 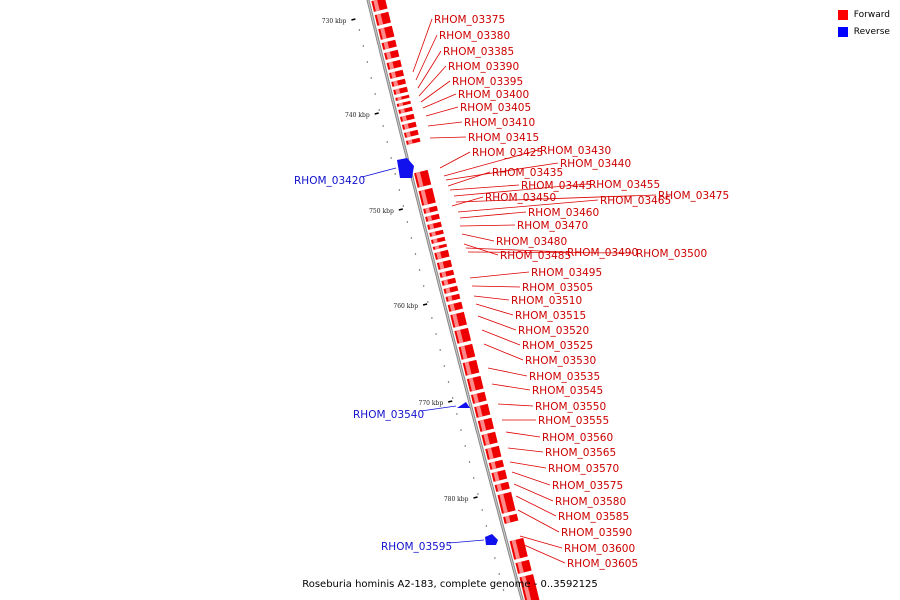 What do you see at coordinates (590, 502) in the screenshot?
I see `forward-gene-label: RHOM_03580` at bounding box center [590, 502].